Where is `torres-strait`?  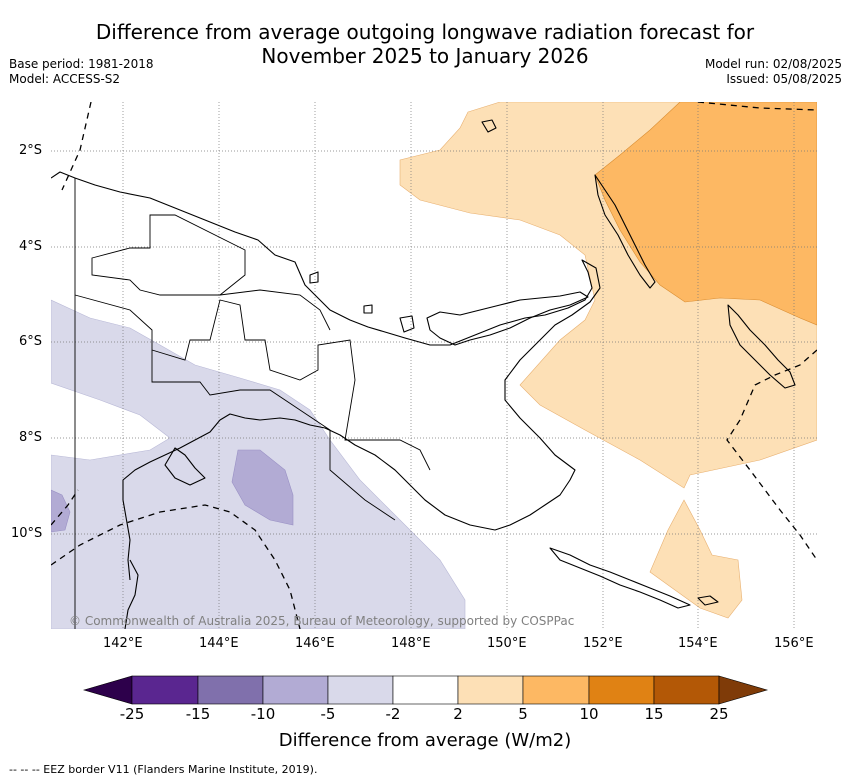
torres-strait is located at coordinates (131, 594).